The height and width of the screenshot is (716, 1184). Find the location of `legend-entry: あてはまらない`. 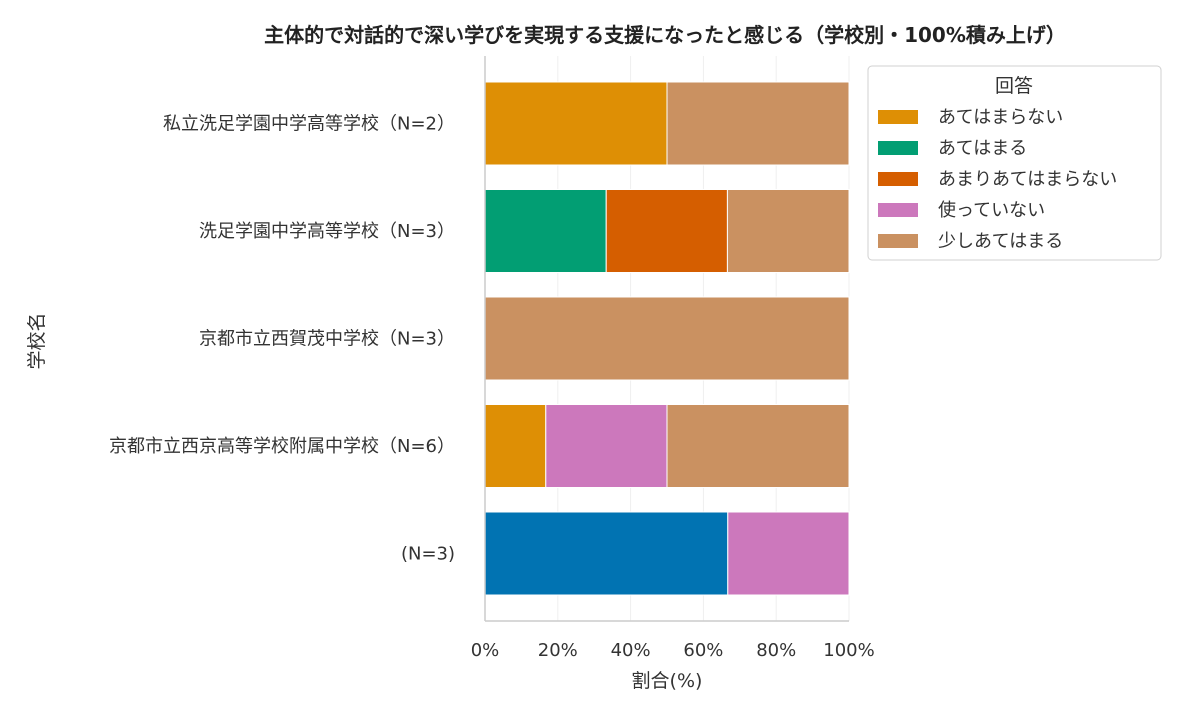

legend-entry: あてはまらない is located at coordinates (1000, 117).